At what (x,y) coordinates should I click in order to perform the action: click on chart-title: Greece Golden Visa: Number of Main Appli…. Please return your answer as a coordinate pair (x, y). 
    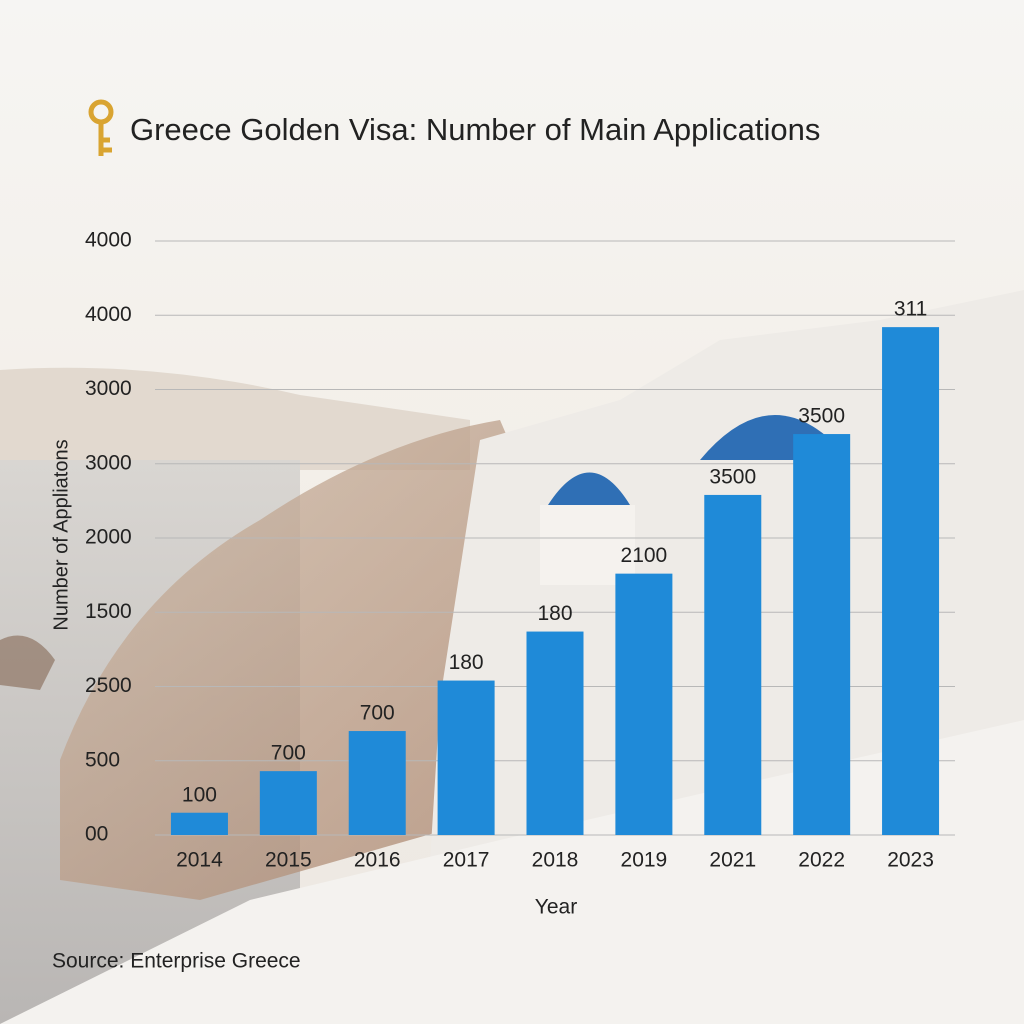
    Looking at the image, I should click on (475, 129).